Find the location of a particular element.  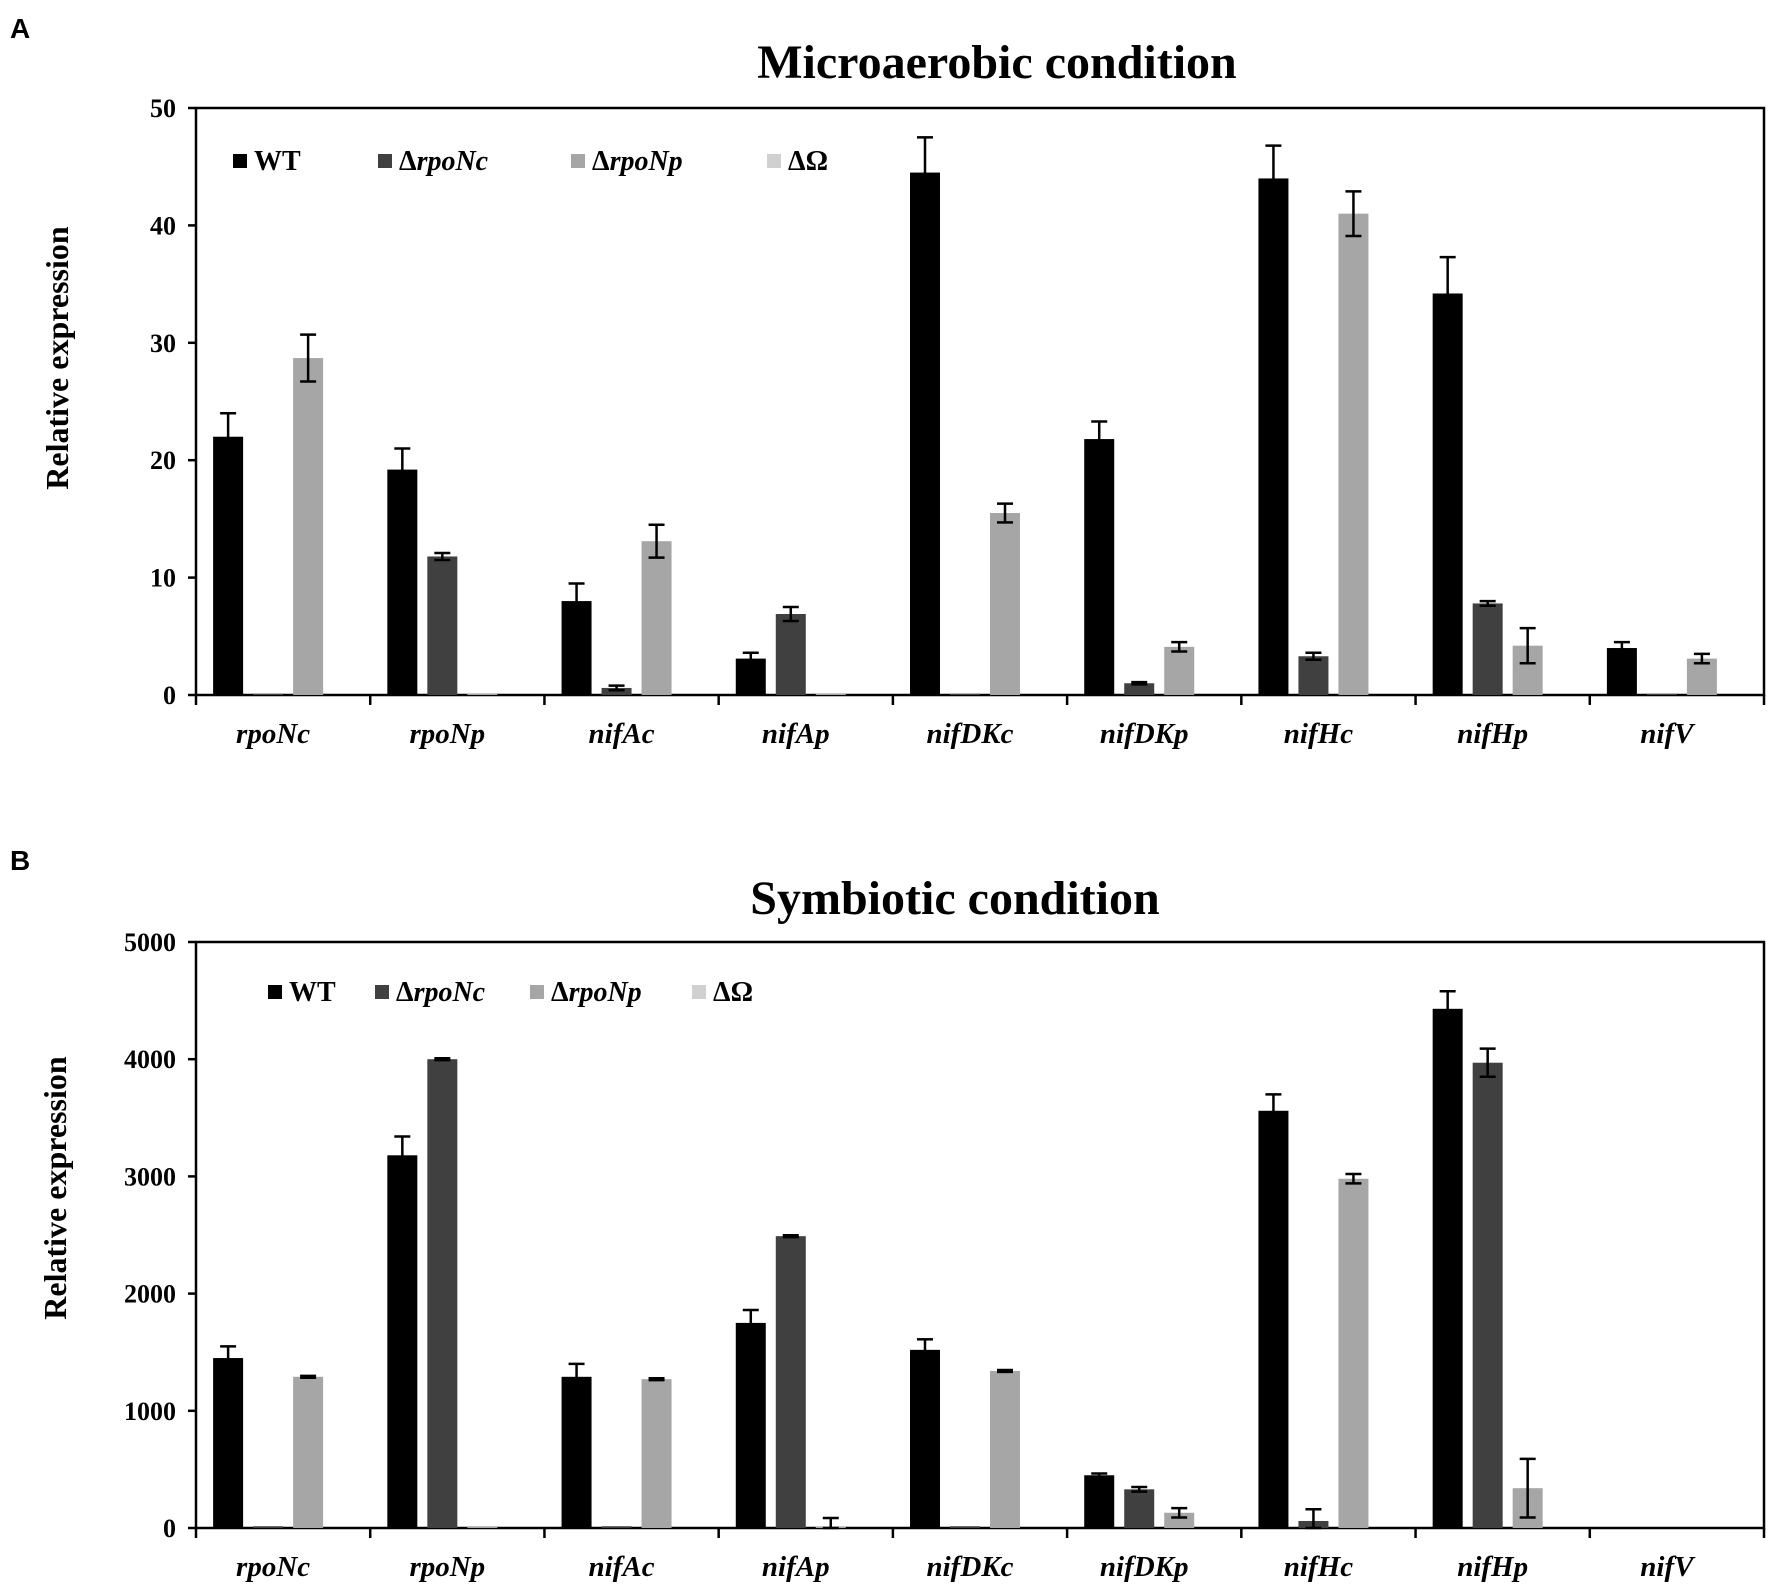

panel-b-title: Symbiotic condition is located at coordinates (954, 898).